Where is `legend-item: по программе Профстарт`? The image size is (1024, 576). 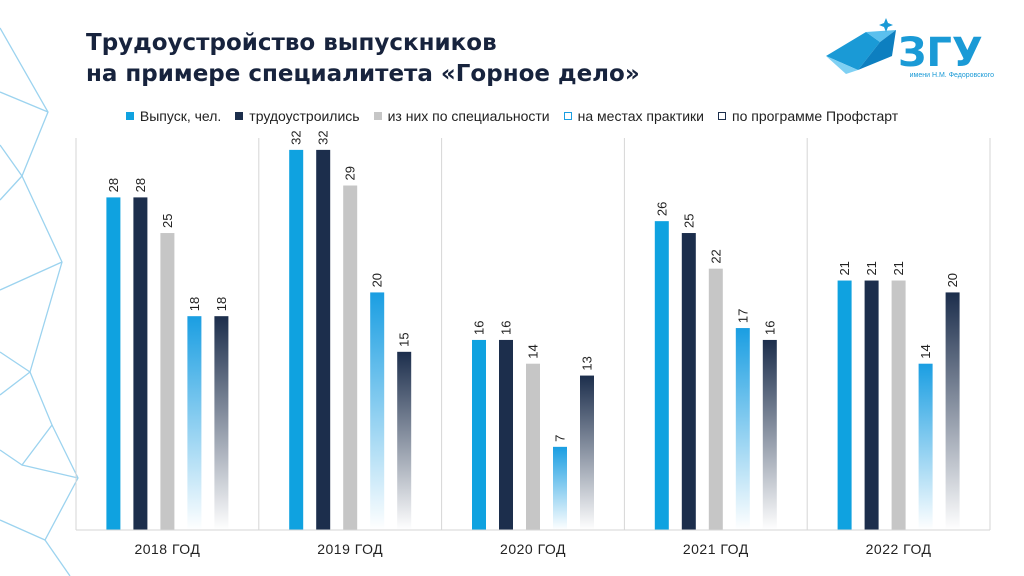 legend-item: по программе Профстарт is located at coordinates (808, 116).